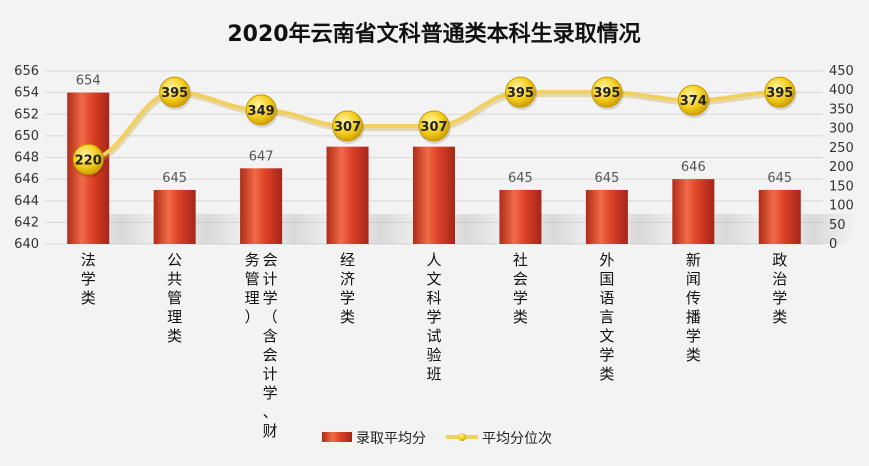  I want to click on category-label: 公共管理类, so click(174, 298).